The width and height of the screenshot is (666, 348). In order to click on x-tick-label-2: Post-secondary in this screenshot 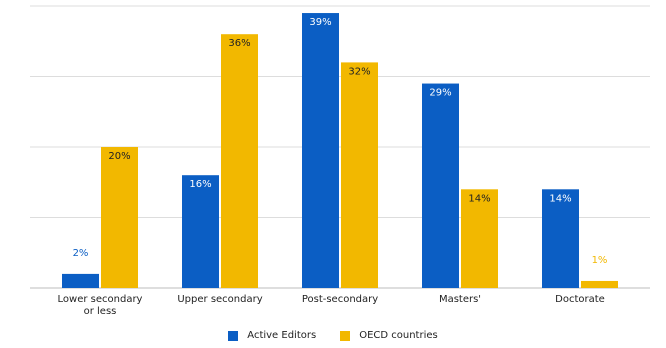, I will do `click(340, 299)`.